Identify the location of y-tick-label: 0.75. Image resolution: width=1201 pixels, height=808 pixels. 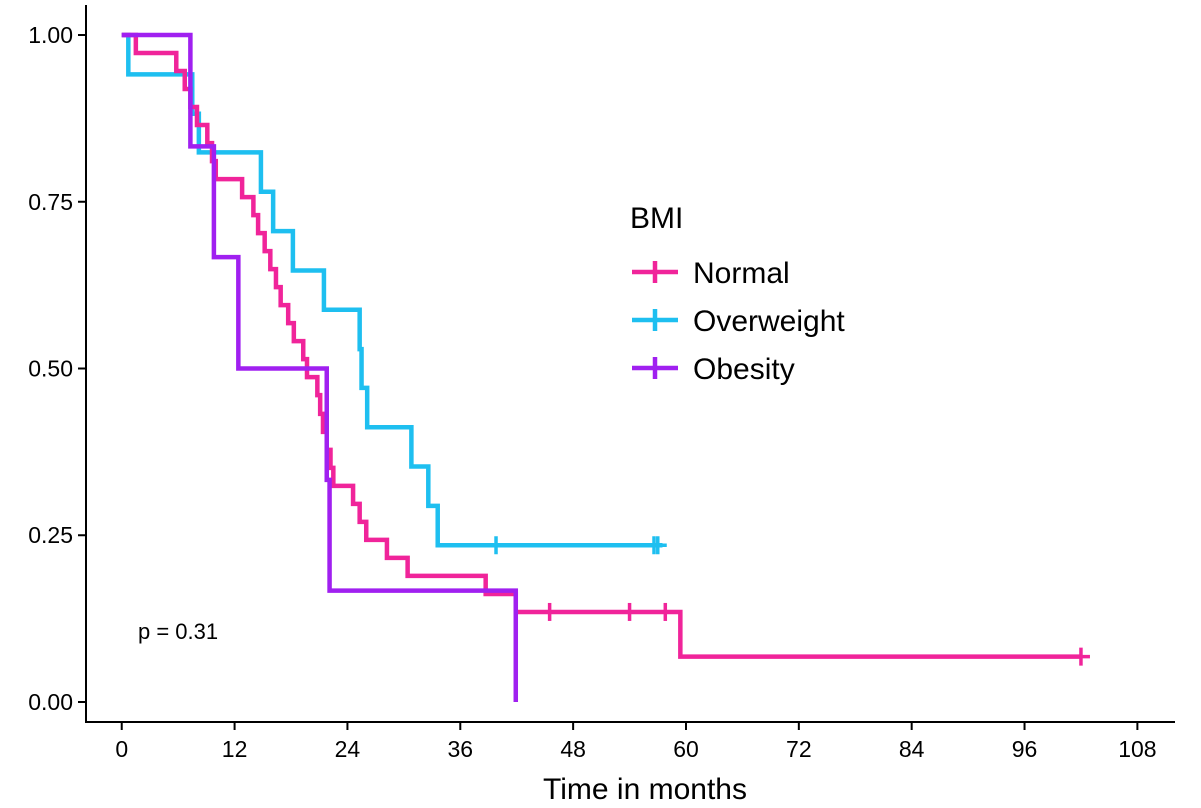
(50, 202).